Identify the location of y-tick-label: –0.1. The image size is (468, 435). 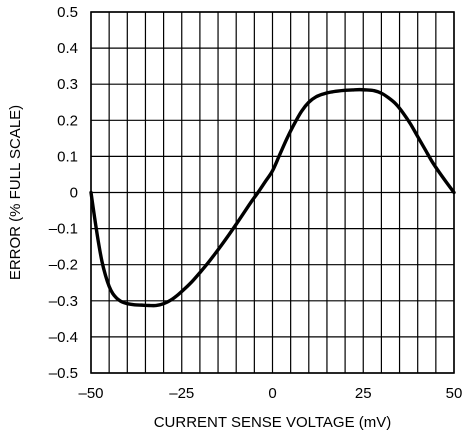
(63, 229).